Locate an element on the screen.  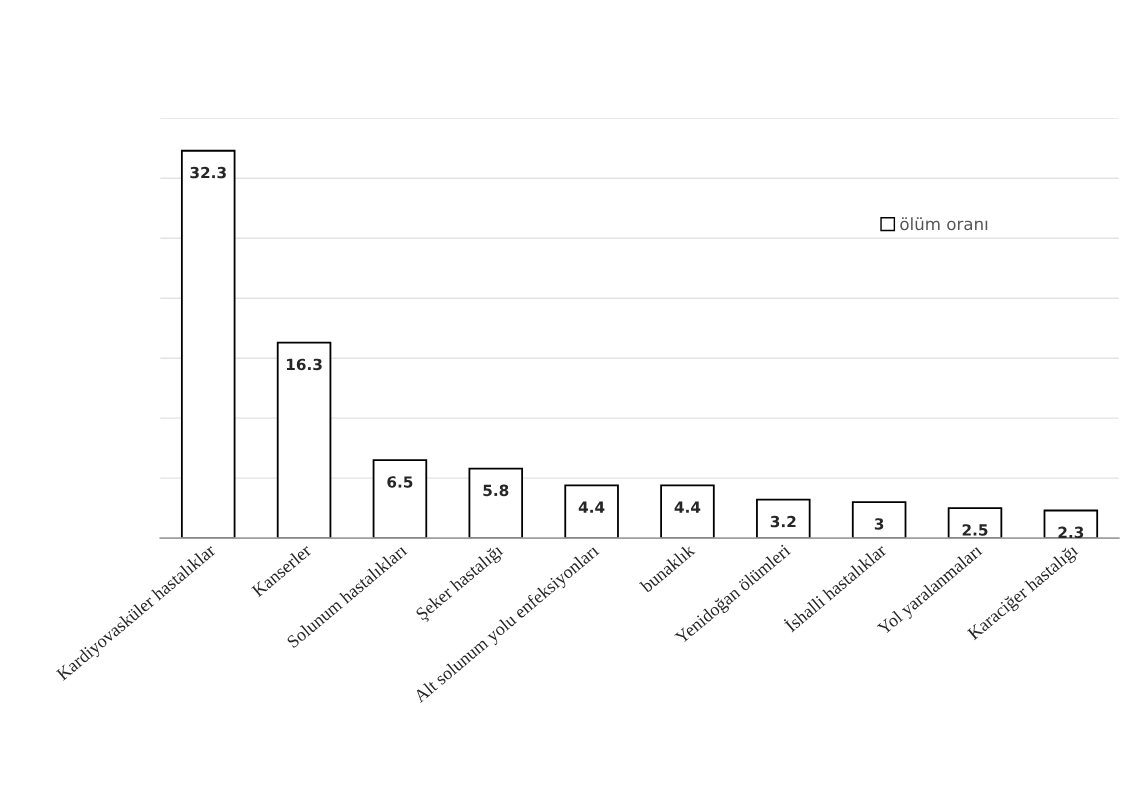
data-label: 3.2 is located at coordinates (783, 521).